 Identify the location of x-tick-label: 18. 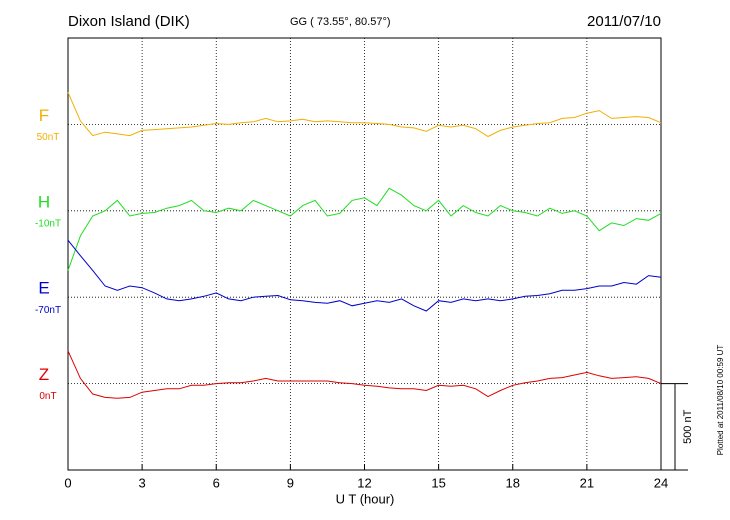
(513, 482).